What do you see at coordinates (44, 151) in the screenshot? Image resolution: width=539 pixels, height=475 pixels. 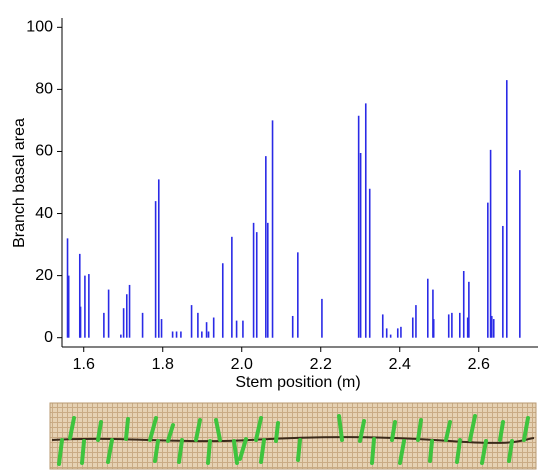 I see `y-tick-label: 60` at bounding box center [44, 151].